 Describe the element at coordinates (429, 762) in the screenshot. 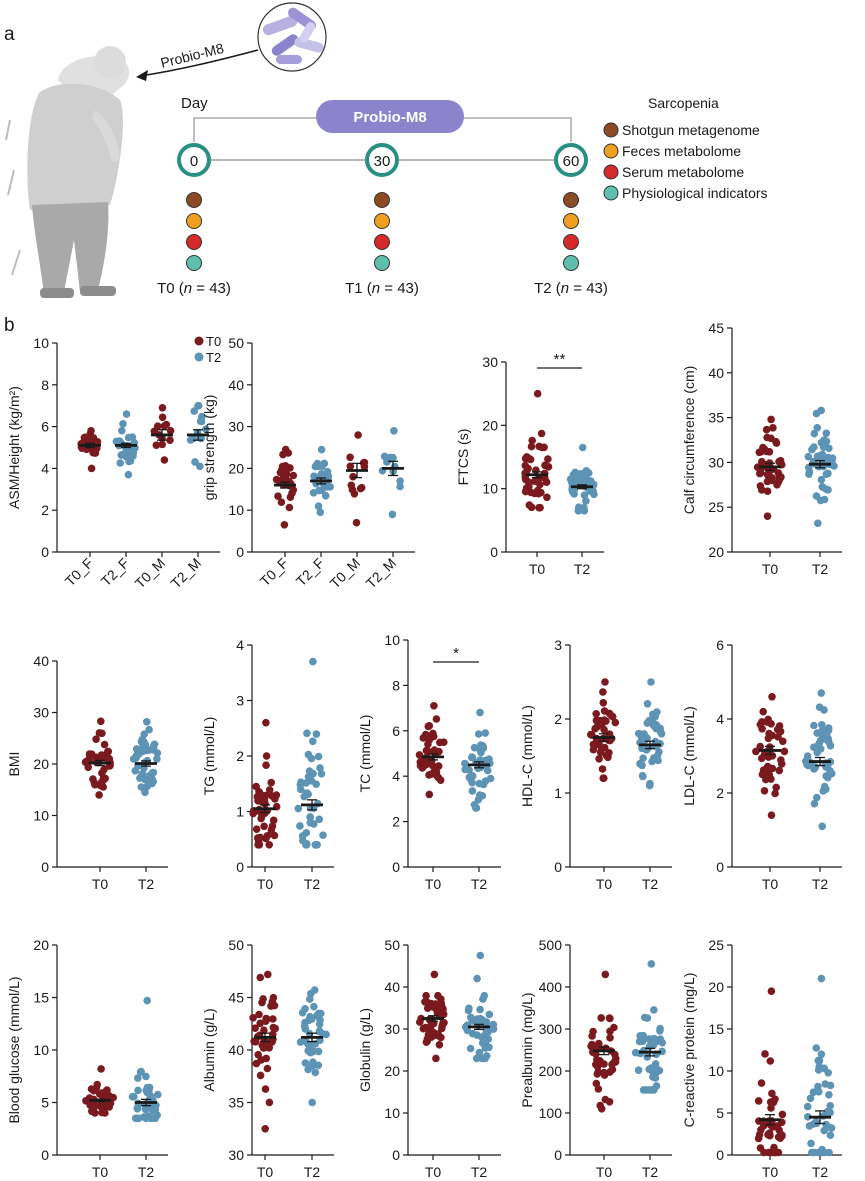

I see `chart-tc: 0 2 4 6 8 10 TC (mmol/L) T0 T2 *` at that location.